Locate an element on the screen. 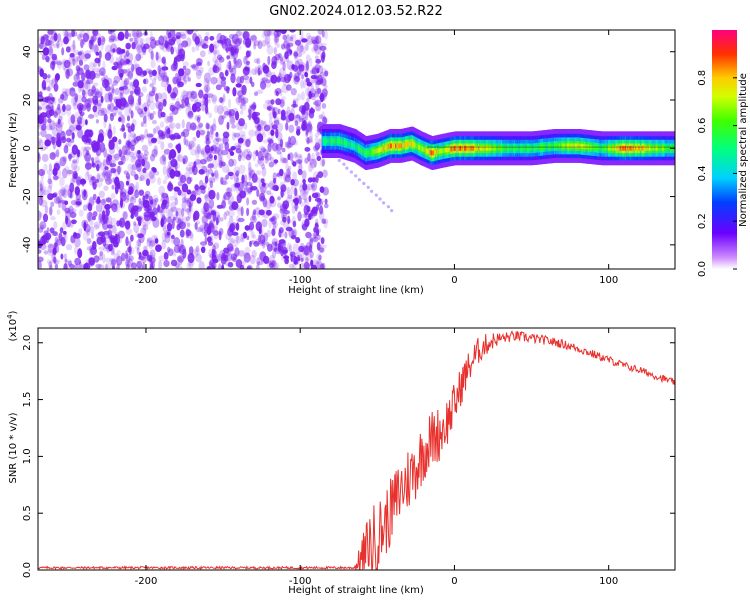 The height and width of the screenshot is (600, 750). y-tick-label: 1.0 is located at coordinates (27, 456).